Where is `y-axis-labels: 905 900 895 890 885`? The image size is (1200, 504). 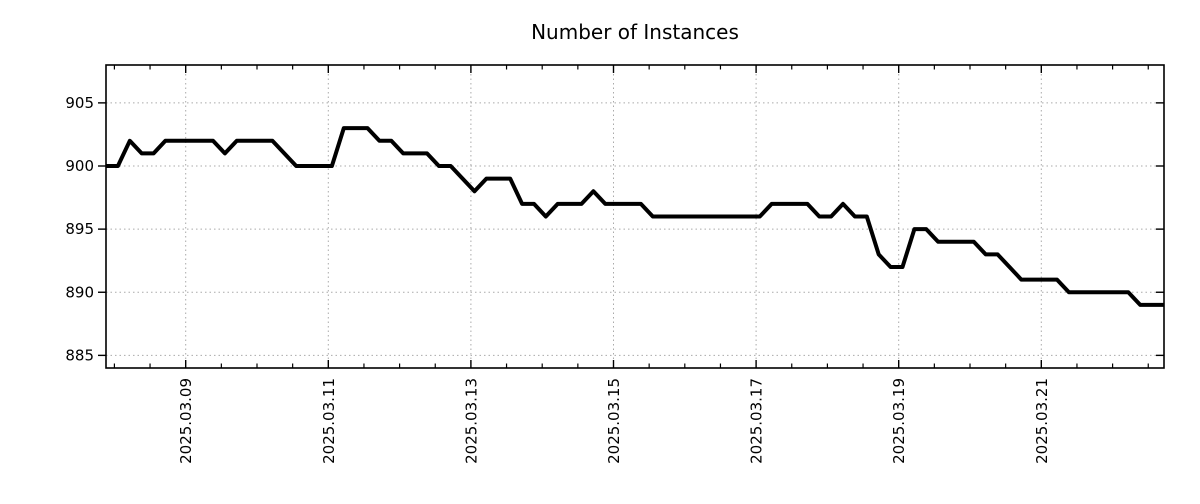 y-axis-labels: 905 900 895 890 885 is located at coordinates (79, 229).